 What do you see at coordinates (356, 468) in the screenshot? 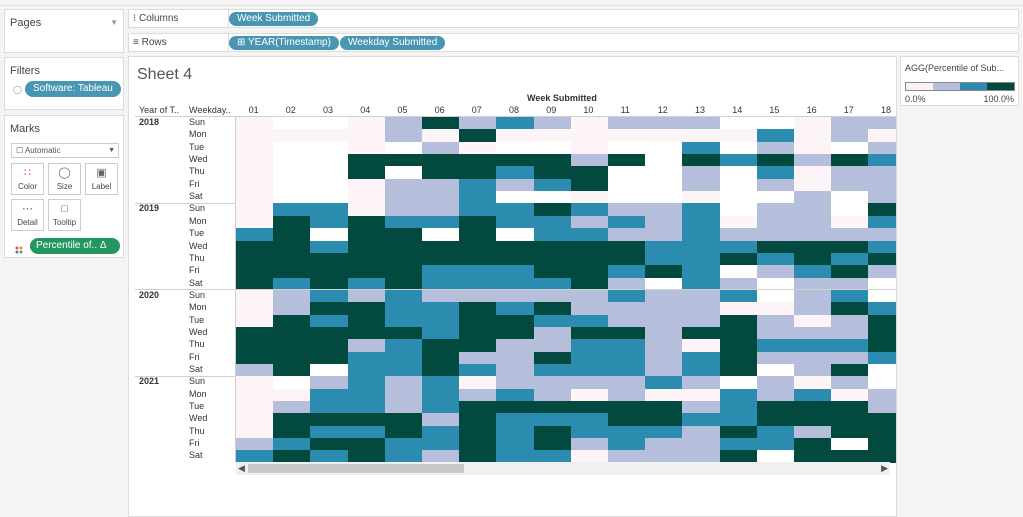
I see `scrollbar-thumb` at bounding box center [356, 468].